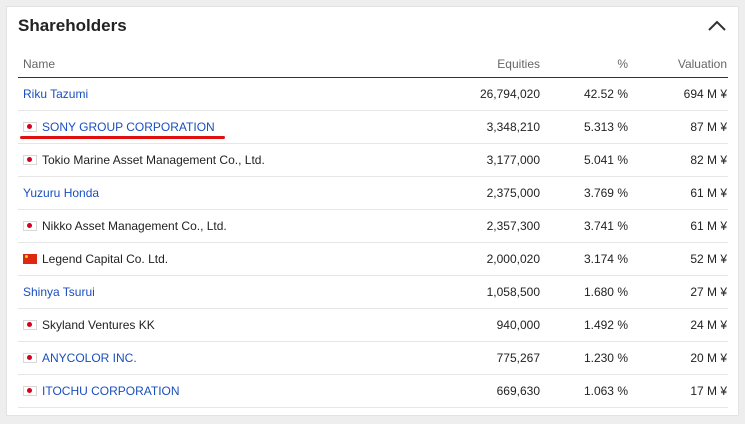 This screenshot has width=745, height=424. Describe the element at coordinates (484, 160) in the screenshot. I see `cell-equities: 3,177,000` at that location.